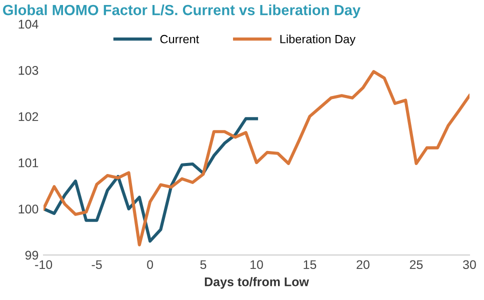 The image size is (484, 300). What do you see at coordinates (31, 255) in the screenshot?
I see `y-tick-label: 99` at bounding box center [31, 255].